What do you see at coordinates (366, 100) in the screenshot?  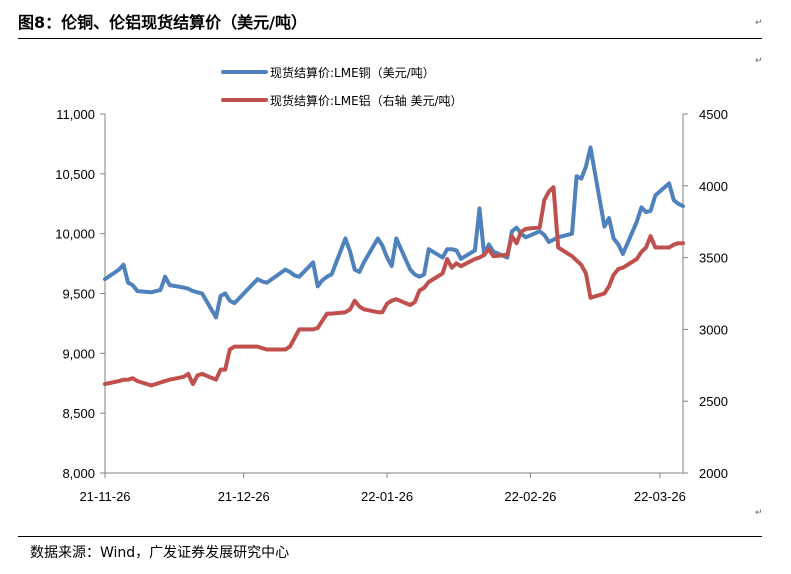 I see `legend-label: 现货结算价:LME铝（右轴 美元/吨）` at bounding box center [366, 100].